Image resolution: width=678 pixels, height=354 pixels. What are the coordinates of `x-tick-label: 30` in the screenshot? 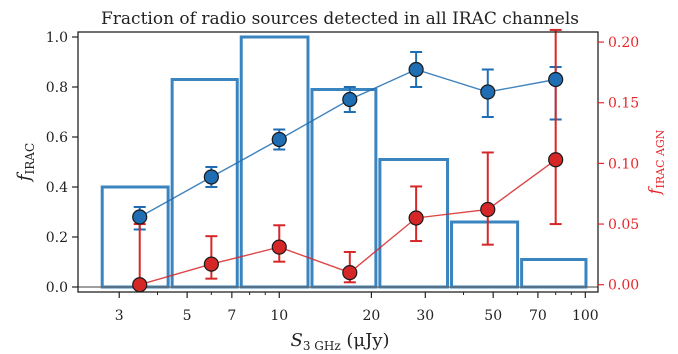 It's located at (425, 316).